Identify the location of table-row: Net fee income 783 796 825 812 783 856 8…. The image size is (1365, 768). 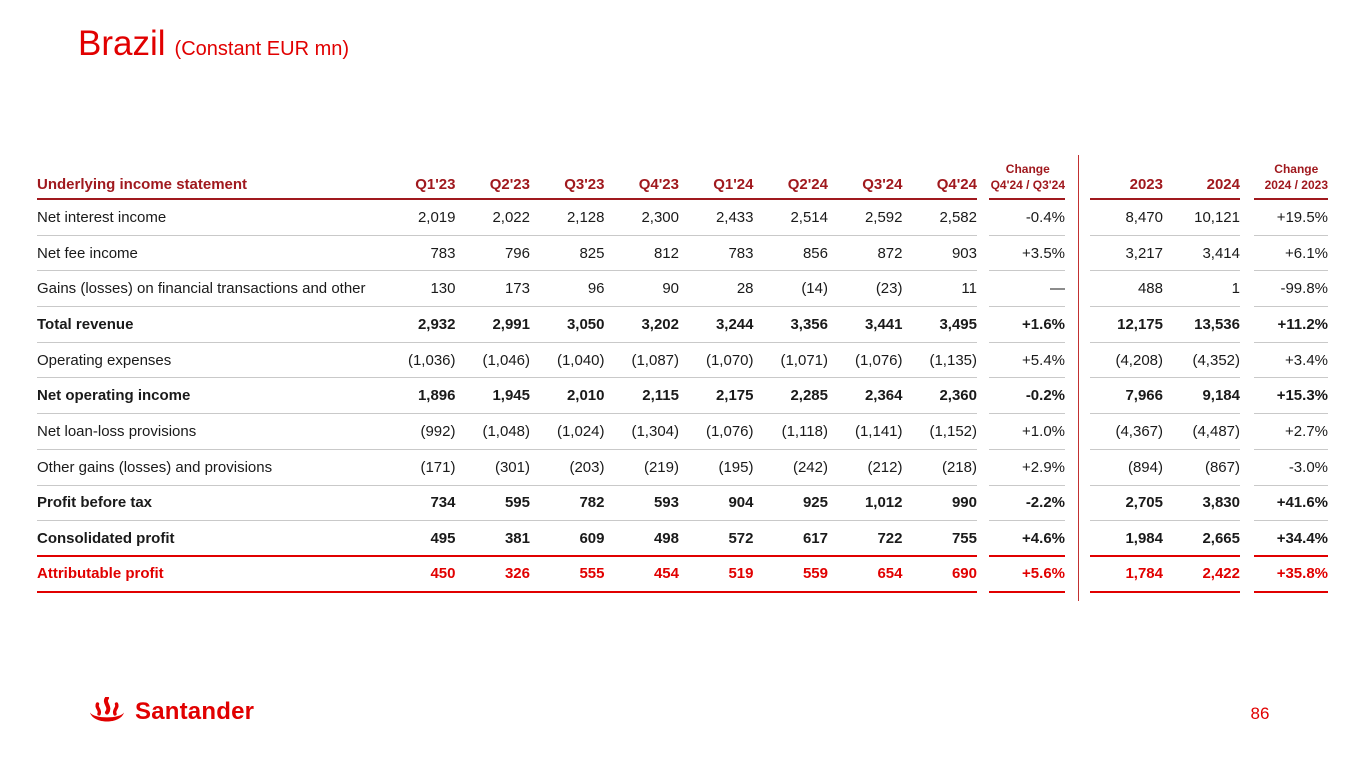
(682, 254).